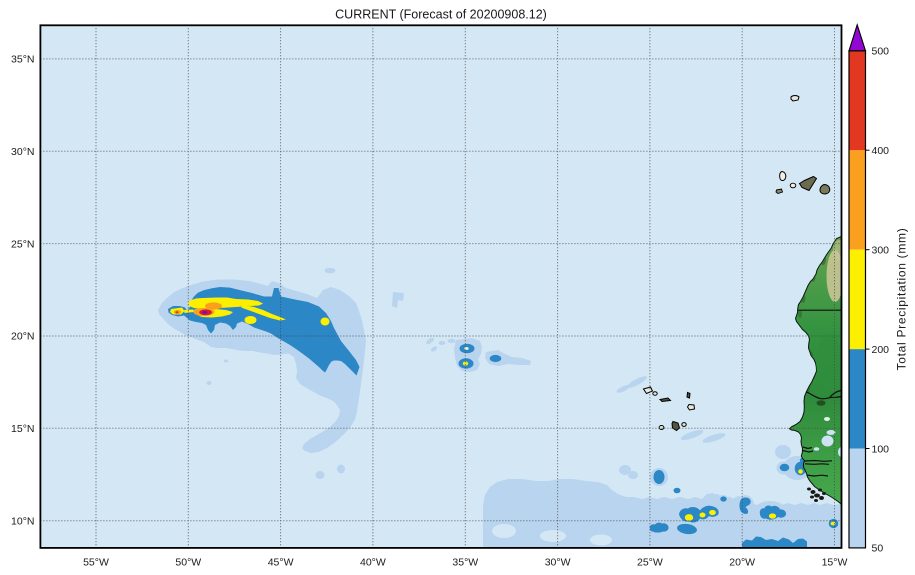 Image resolution: width=915 pixels, height=575 pixels. I want to click on svg-text: 45°W, so click(281, 563).